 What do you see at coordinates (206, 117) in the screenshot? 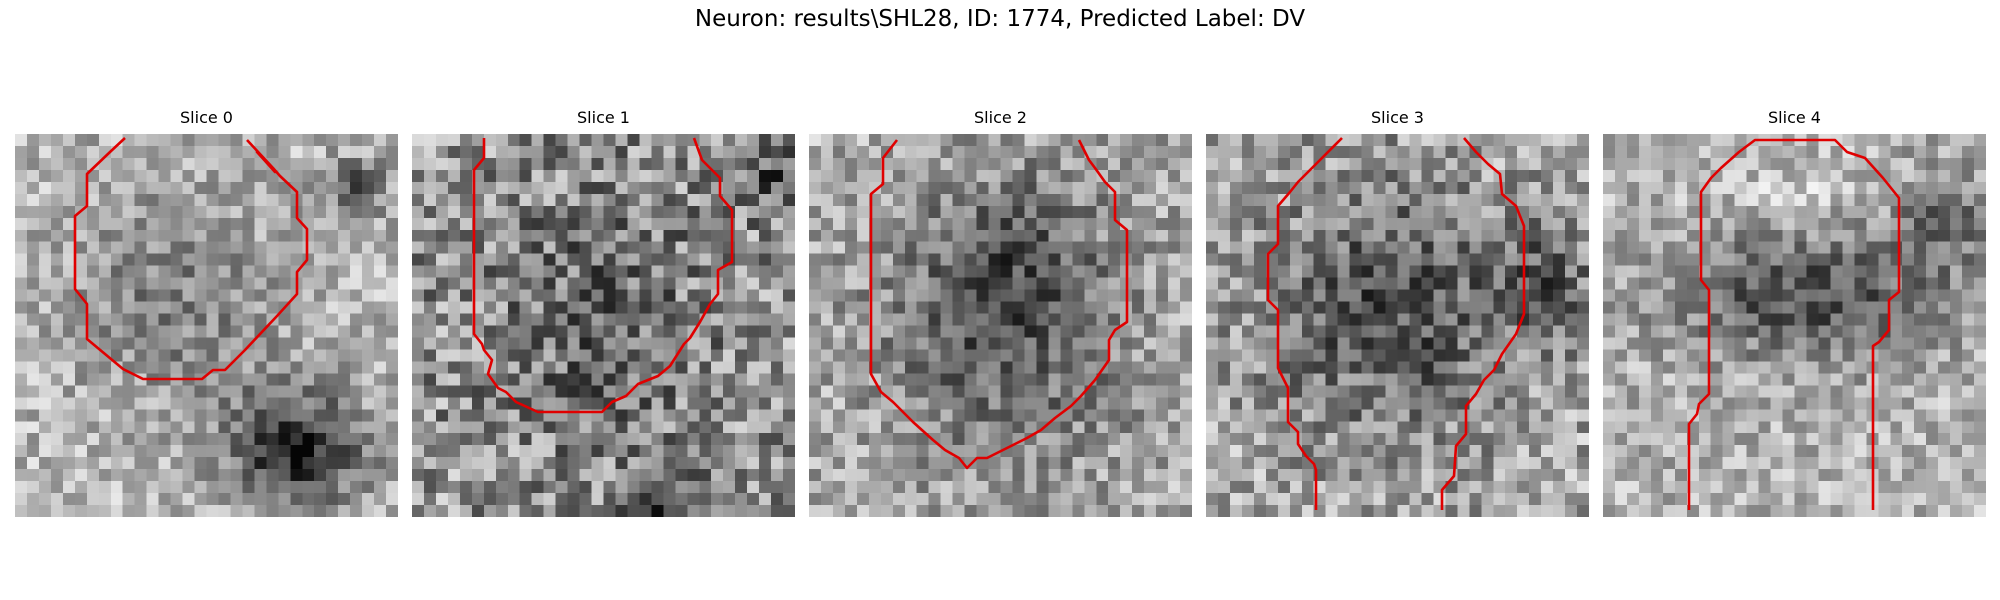
I see `slice-title-0: Slice 0` at bounding box center [206, 117].